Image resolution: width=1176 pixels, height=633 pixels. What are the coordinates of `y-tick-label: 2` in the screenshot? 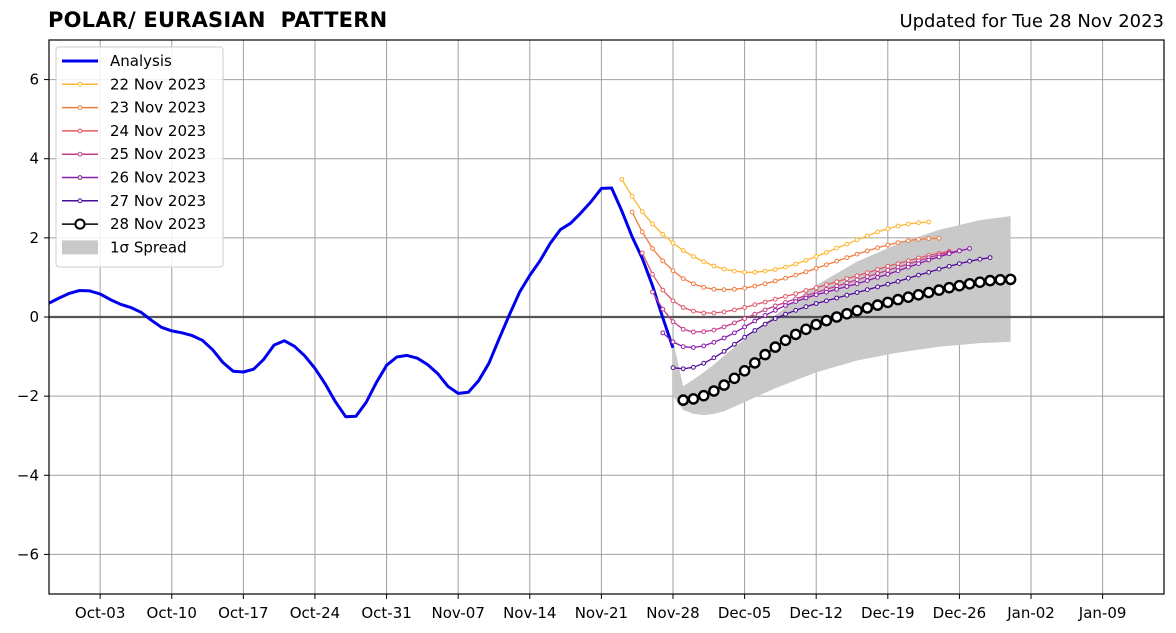 It's located at (34, 238).